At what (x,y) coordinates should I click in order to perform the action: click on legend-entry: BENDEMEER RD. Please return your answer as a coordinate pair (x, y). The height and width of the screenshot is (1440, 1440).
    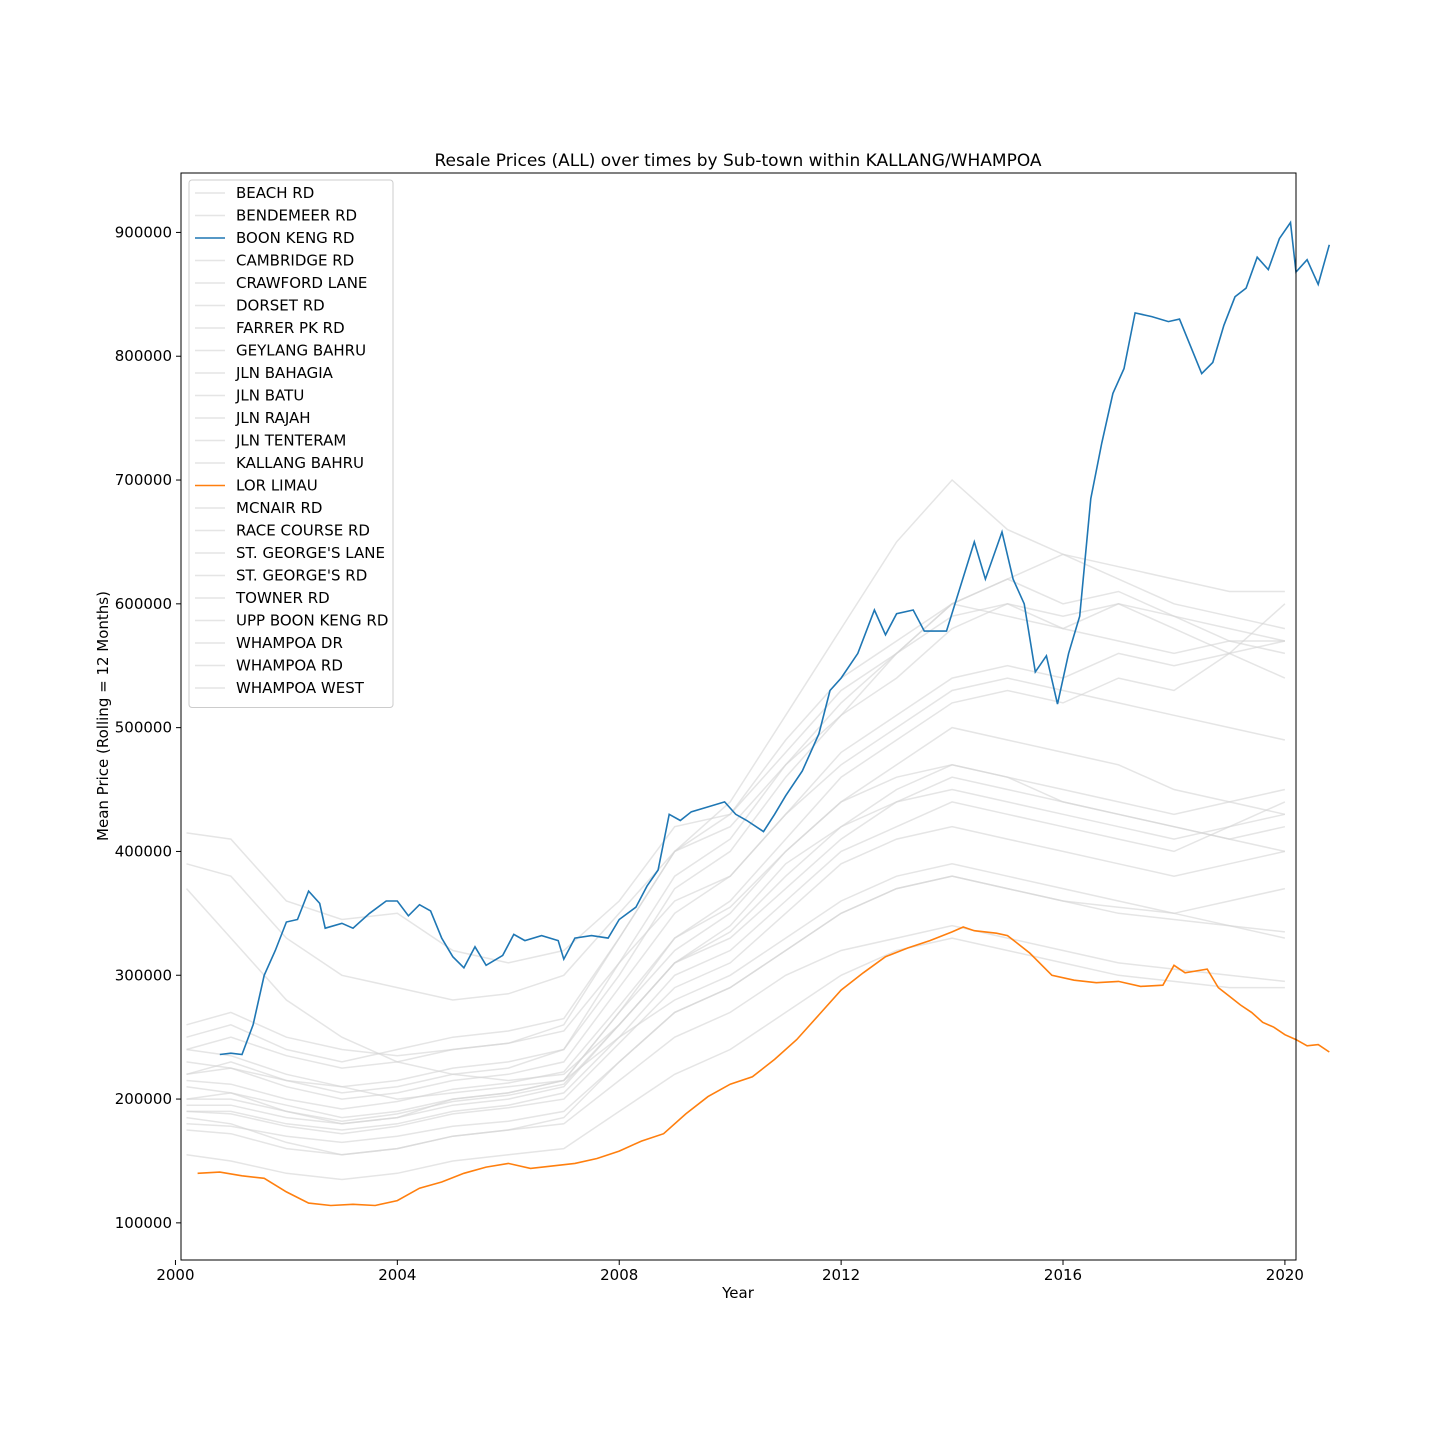
    Looking at the image, I should click on (296, 216).